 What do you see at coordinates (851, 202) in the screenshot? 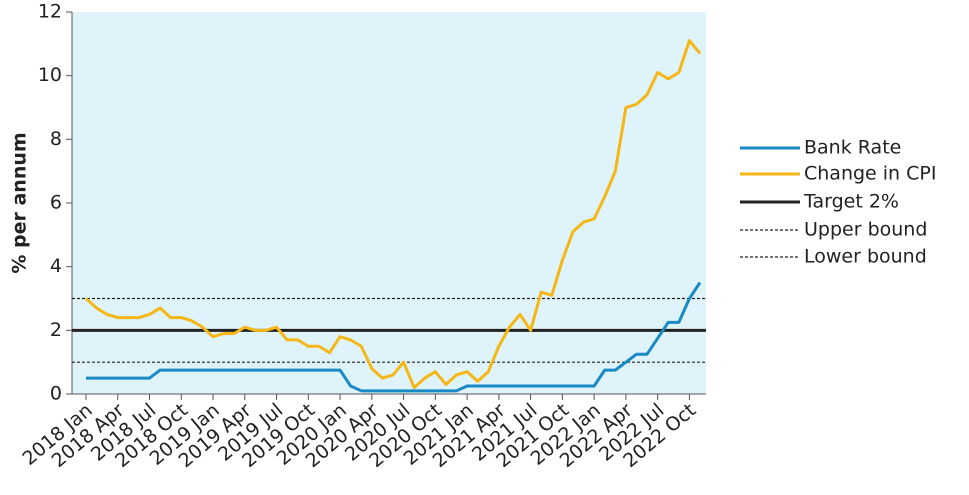
I see `legend-label: Target 2%` at bounding box center [851, 202].